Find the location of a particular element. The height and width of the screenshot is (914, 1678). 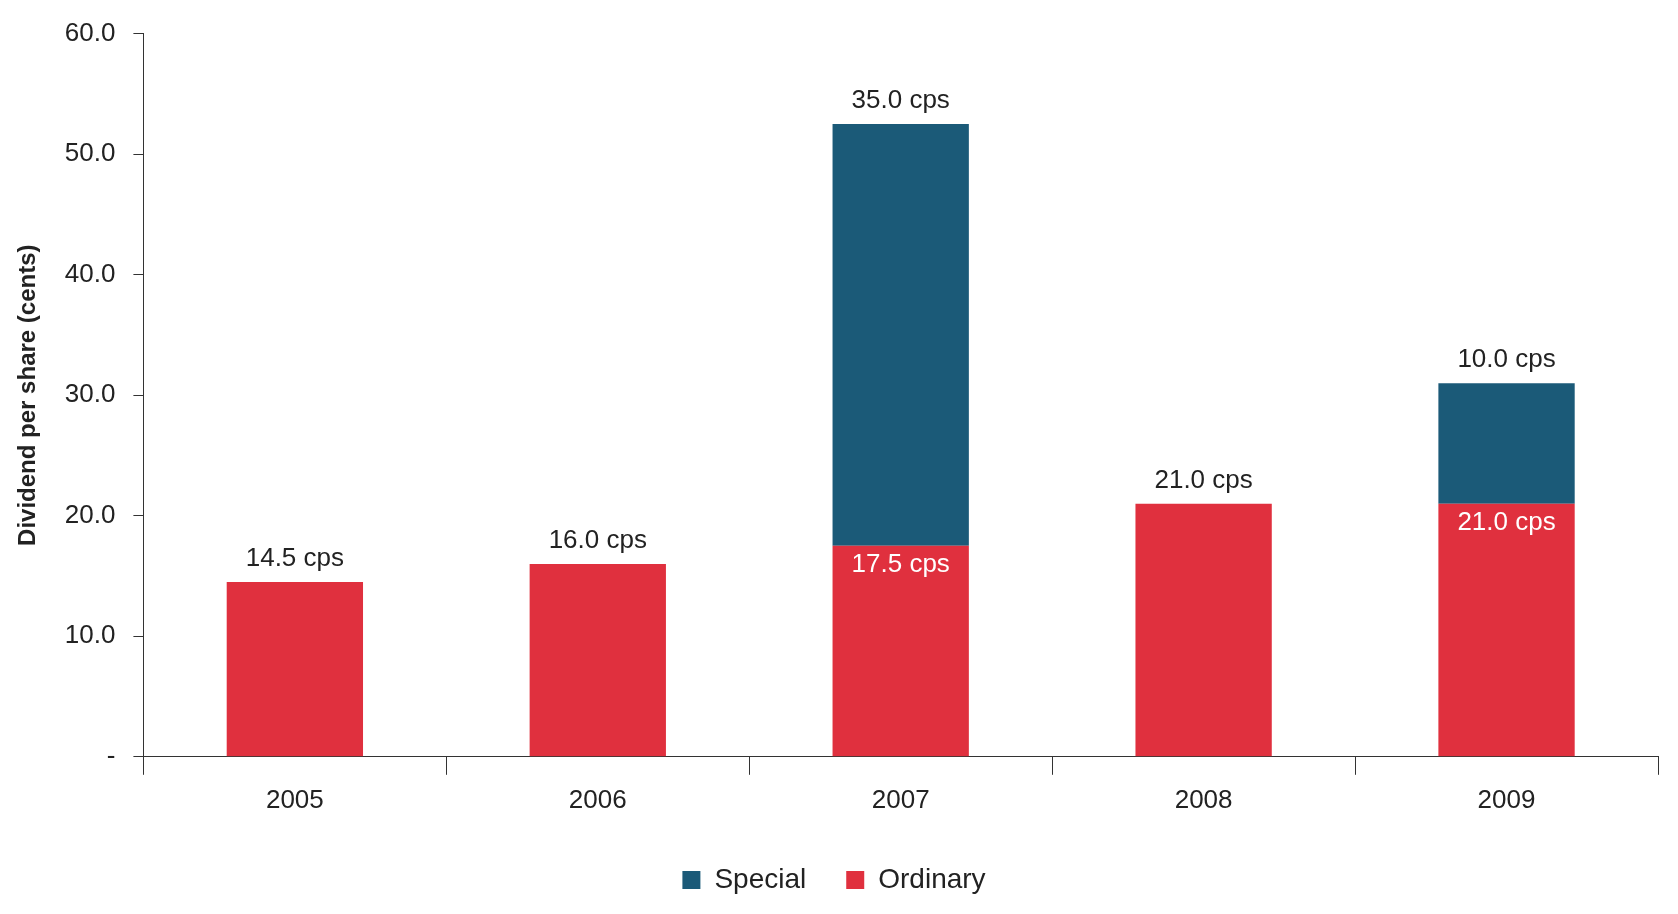

legend-label: Ordinary is located at coordinates (932, 878).